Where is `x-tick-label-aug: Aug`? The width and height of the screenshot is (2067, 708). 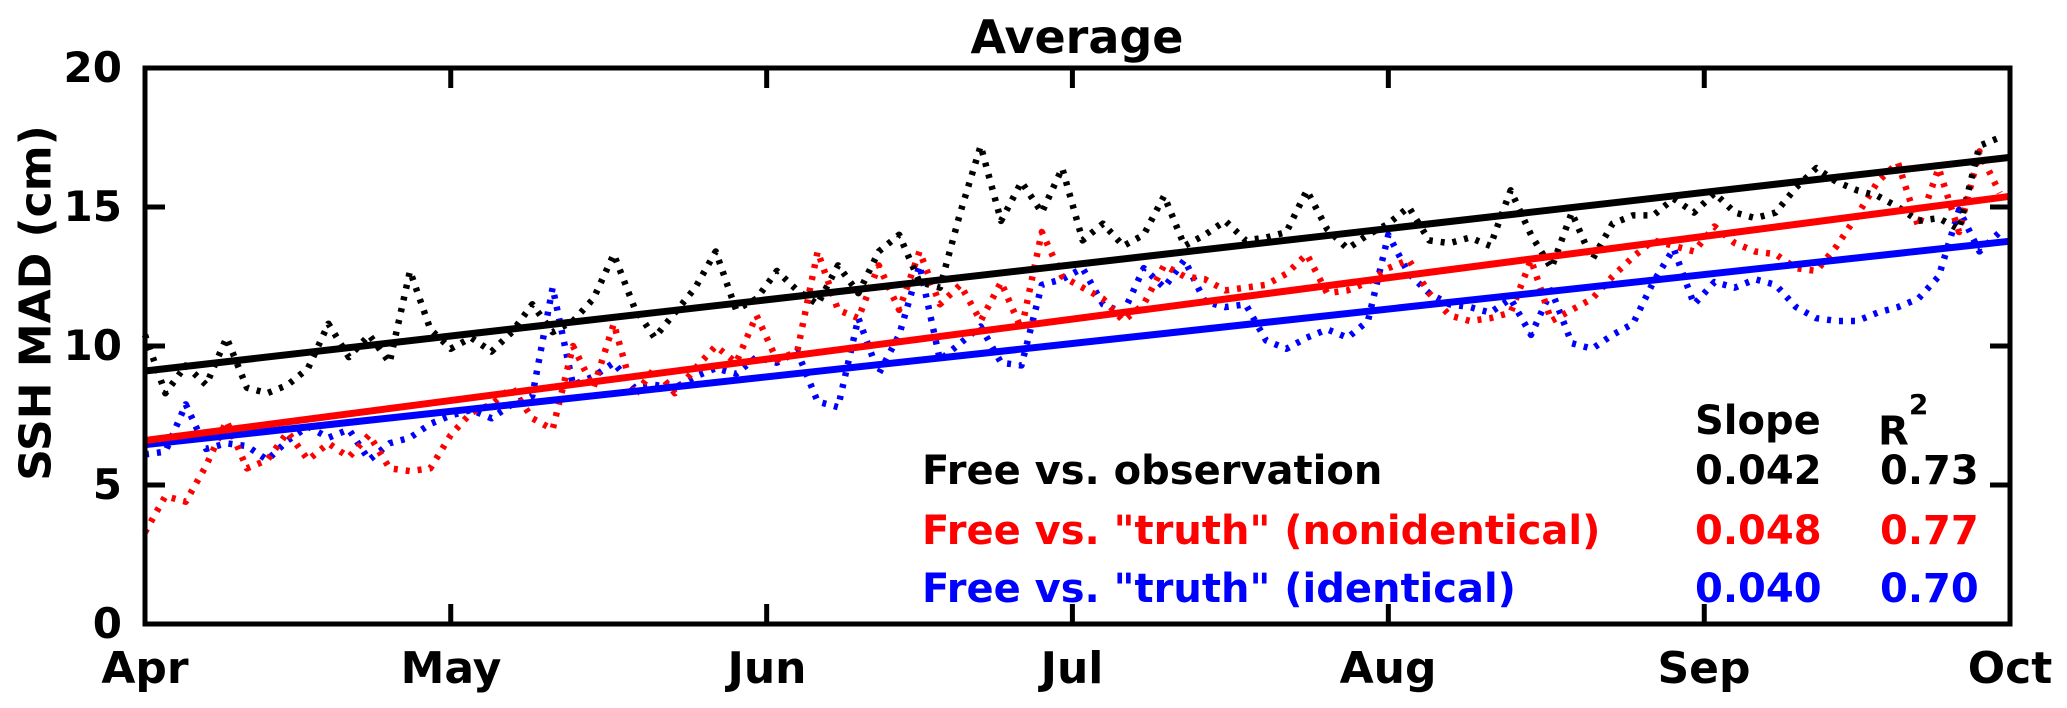
x-tick-label-aug: Aug is located at coordinates (1388, 668).